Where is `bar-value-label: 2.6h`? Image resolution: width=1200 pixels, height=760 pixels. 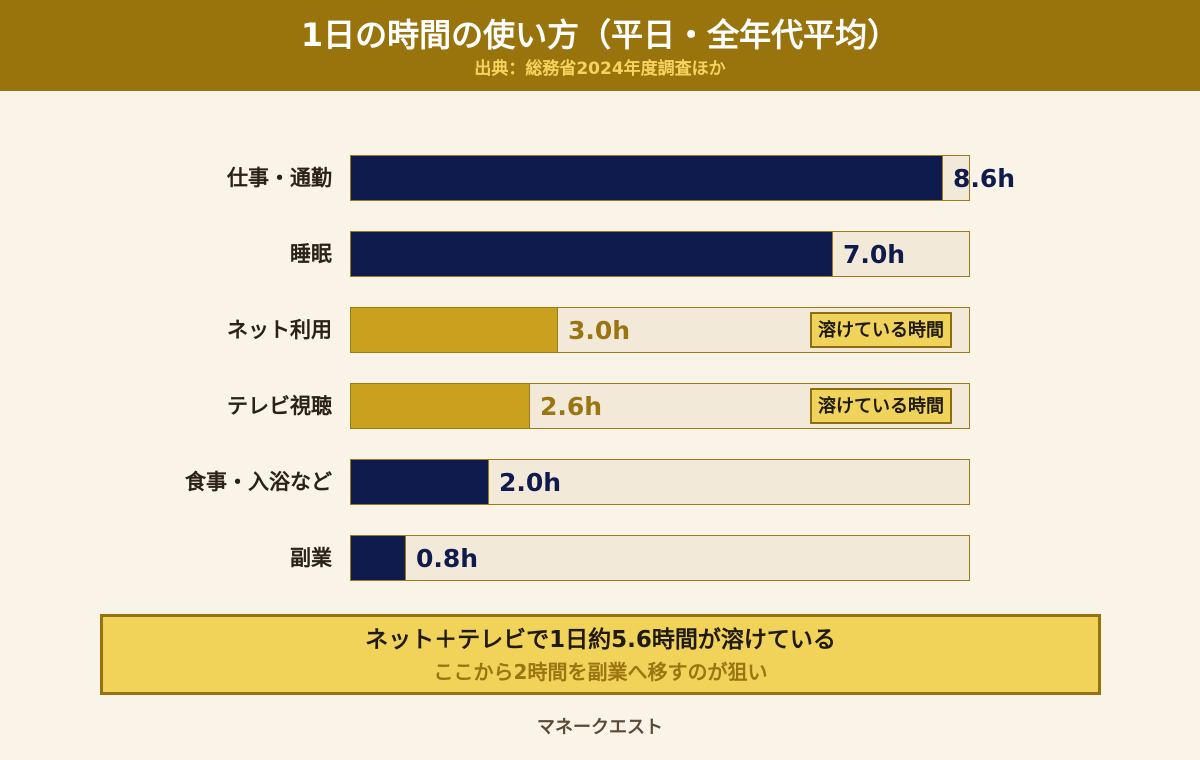
bar-value-label: 2.6h is located at coordinates (571, 406).